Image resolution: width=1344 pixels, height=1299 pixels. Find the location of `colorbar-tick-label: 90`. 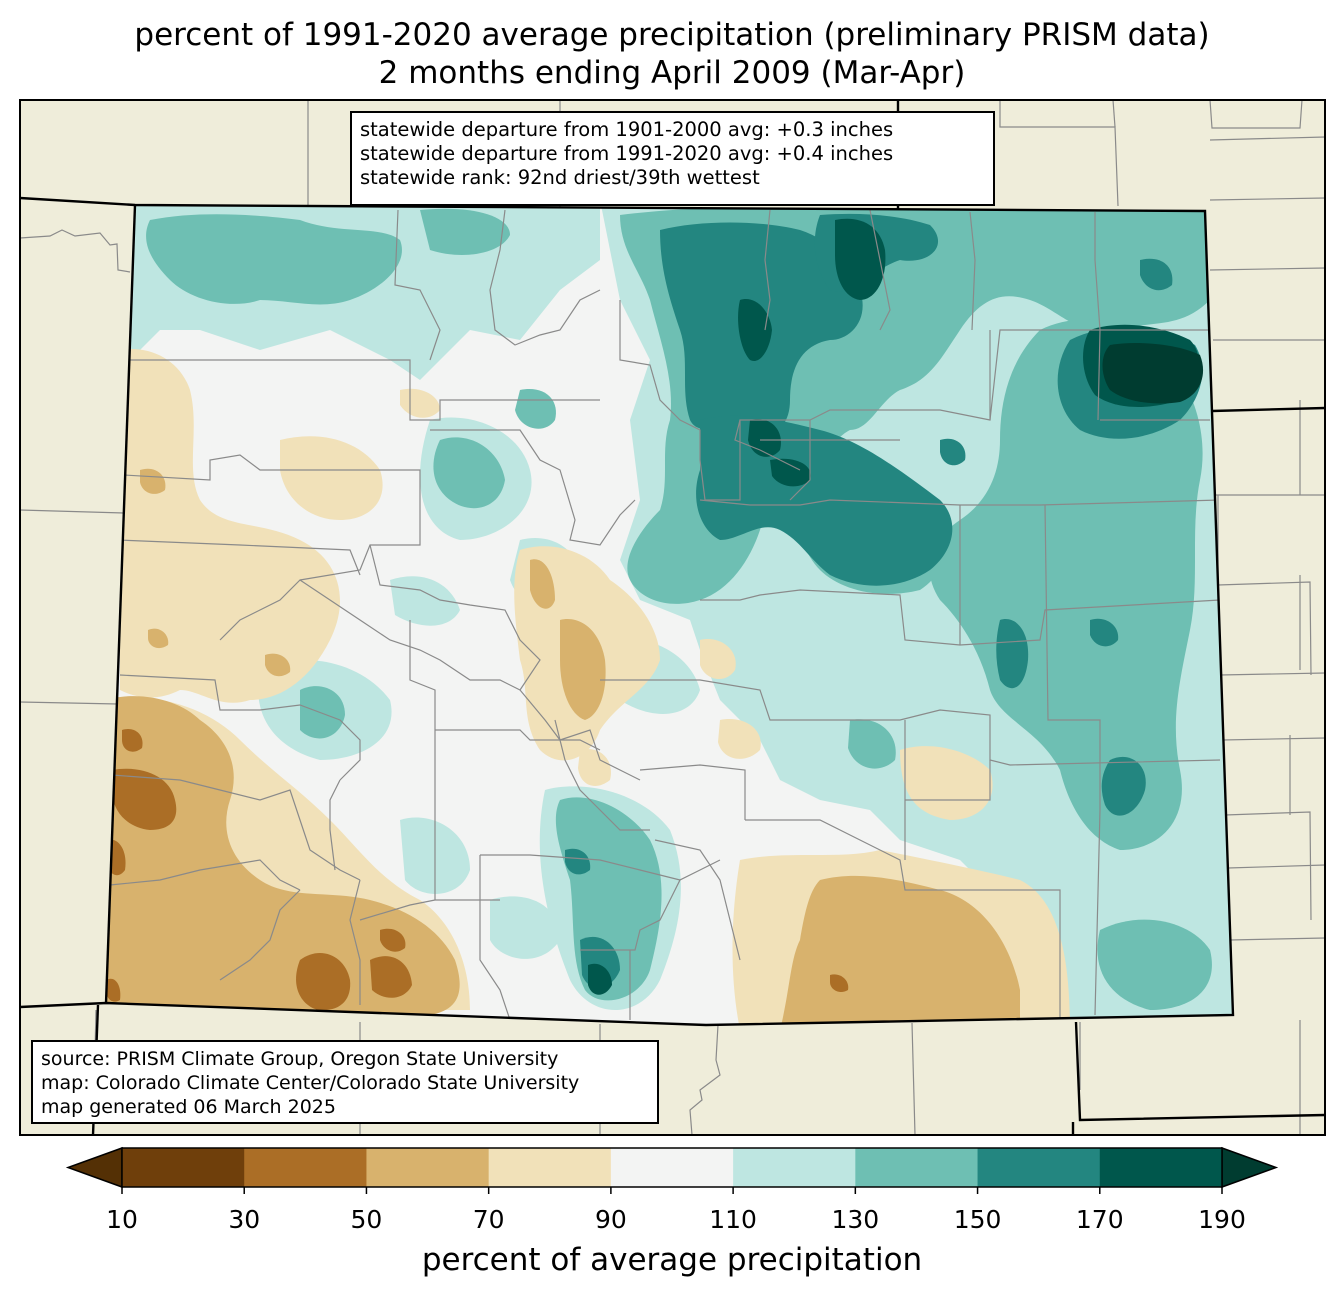

colorbar-tick-label: 90 is located at coordinates (610, 1219).